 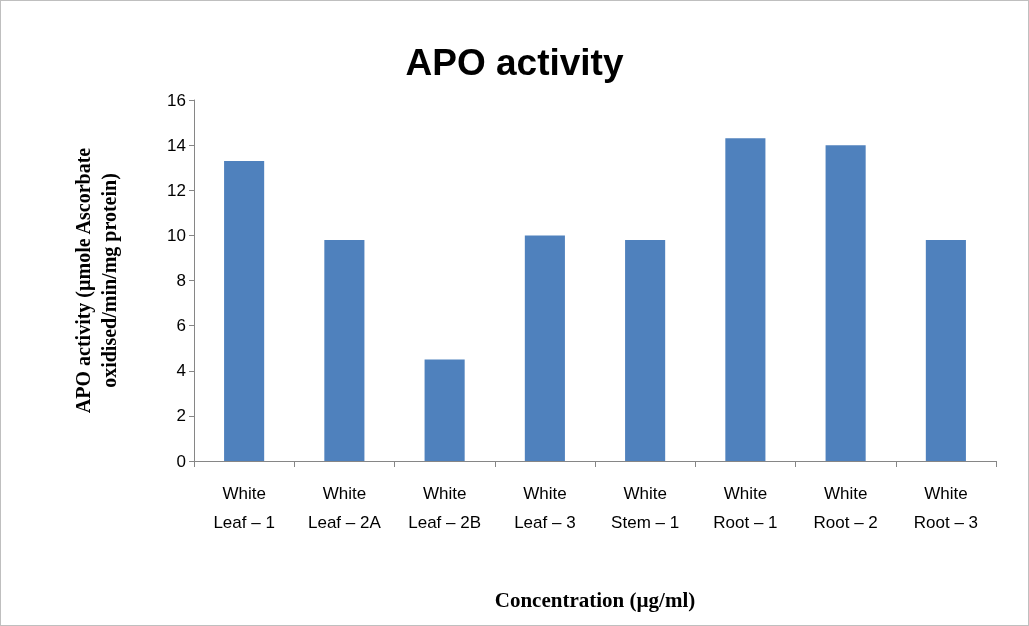 What do you see at coordinates (176, 145) in the screenshot?
I see `y-tick-label: 14` at bounding box center [176, 145].